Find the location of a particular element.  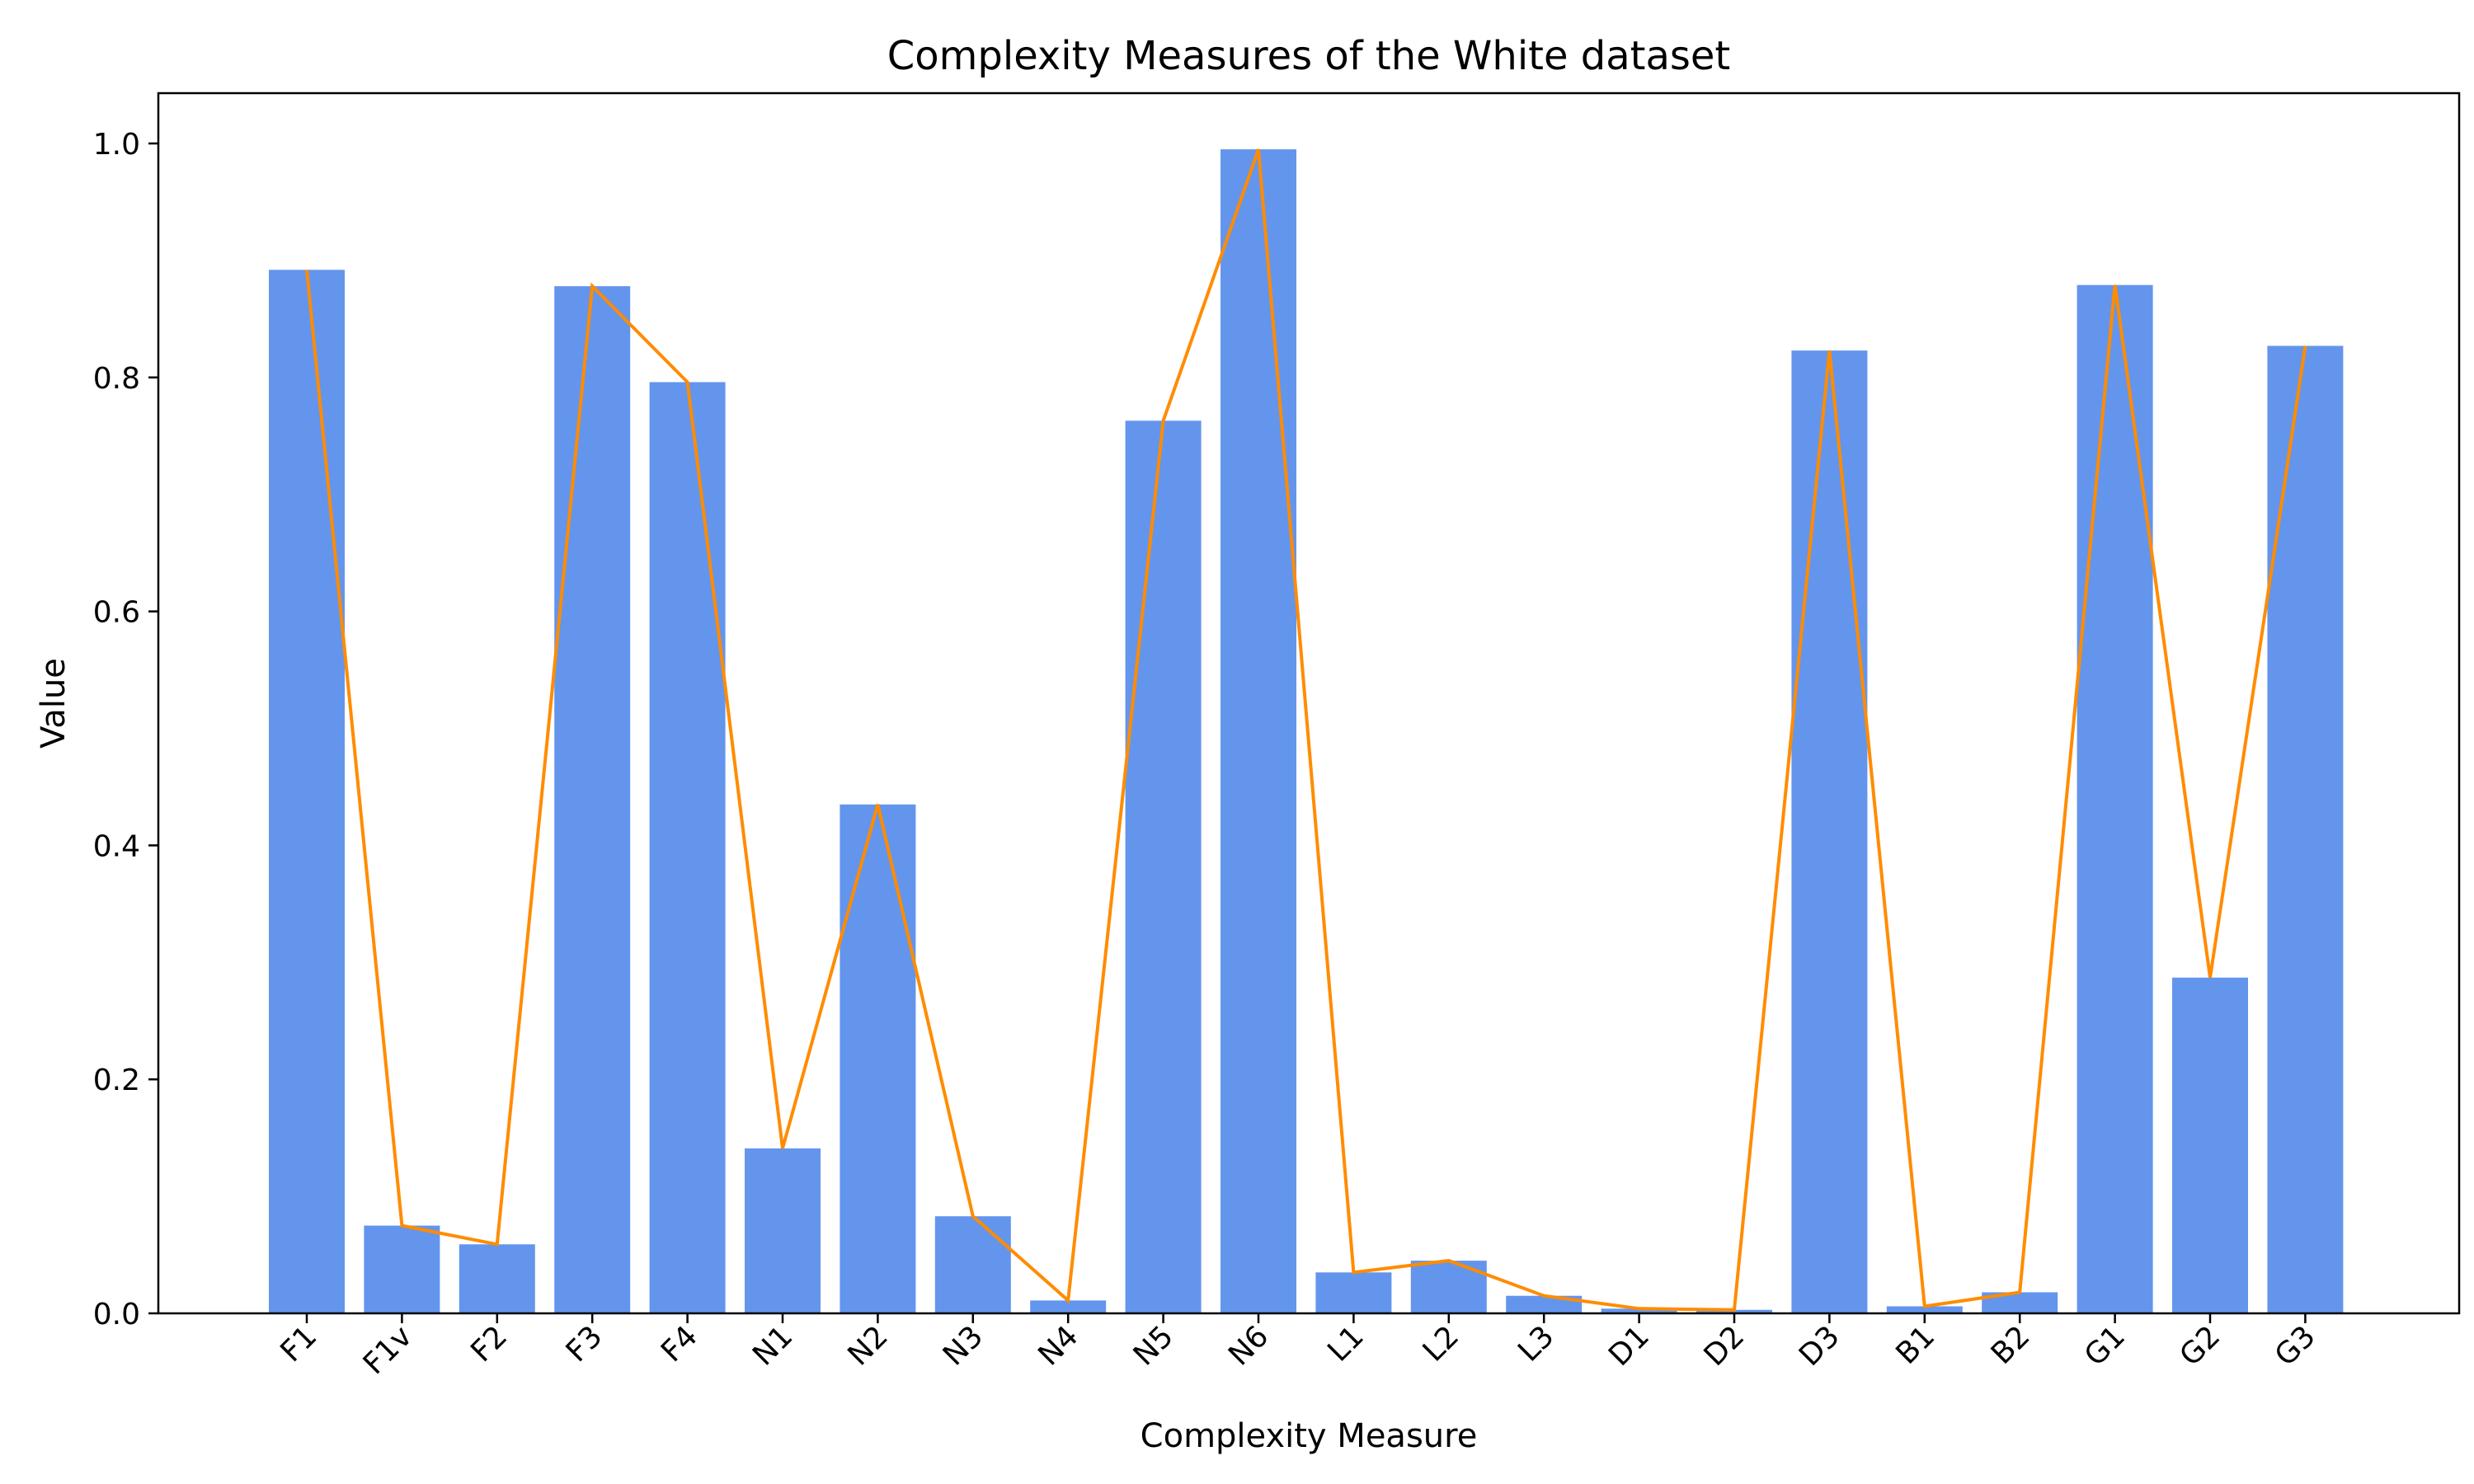

x-tick-label: D3 is located at coordinates (1819, 1346).